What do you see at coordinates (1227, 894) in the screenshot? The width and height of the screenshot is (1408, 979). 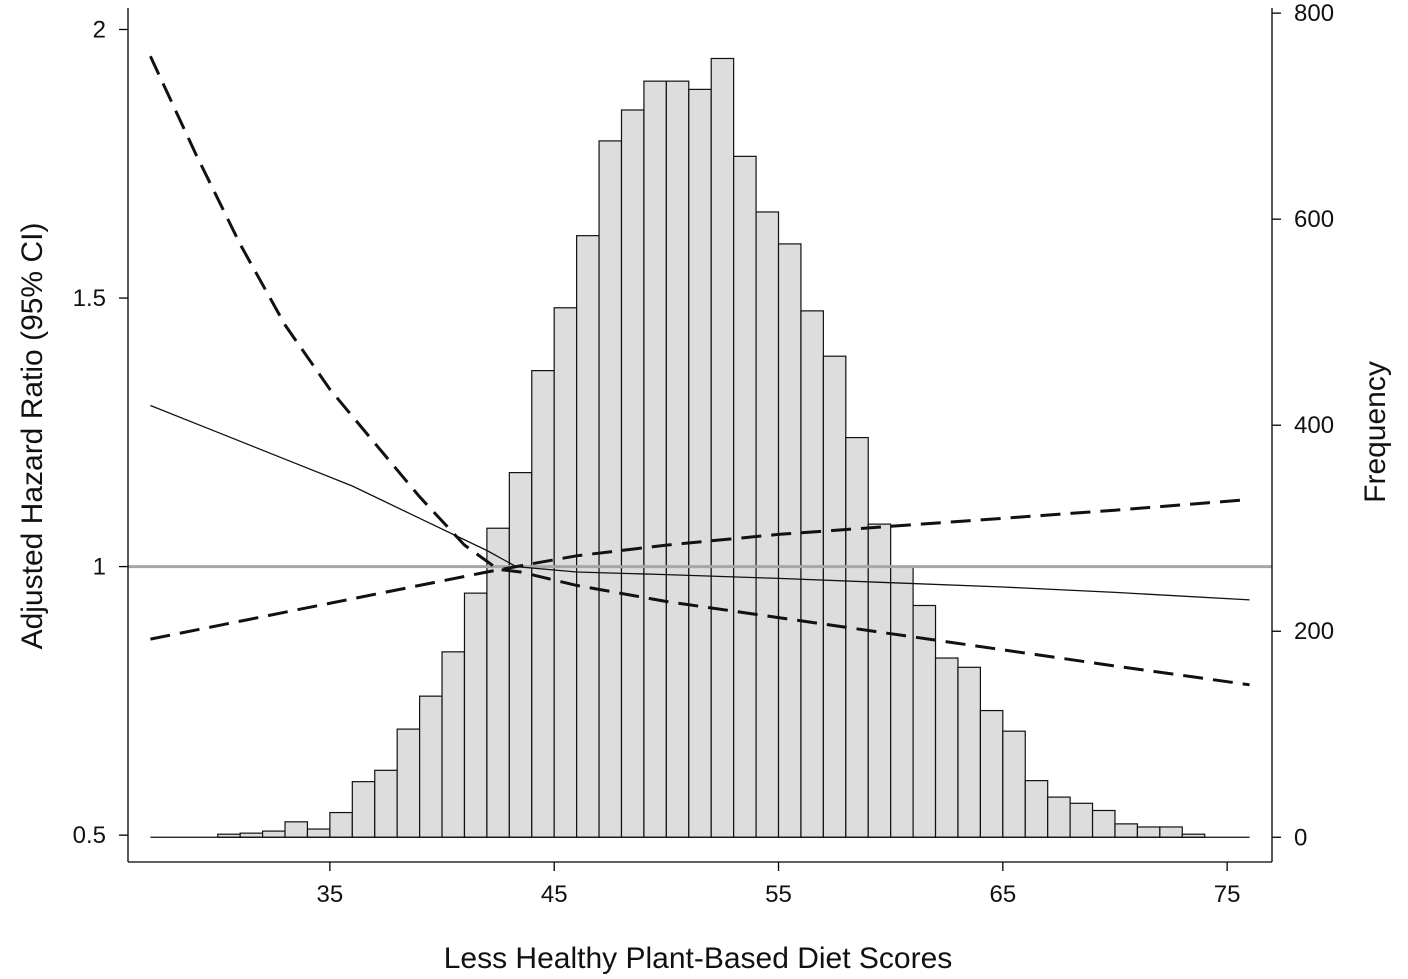 I see `x-tick-label: 75` at bounding box center [1227, 894].